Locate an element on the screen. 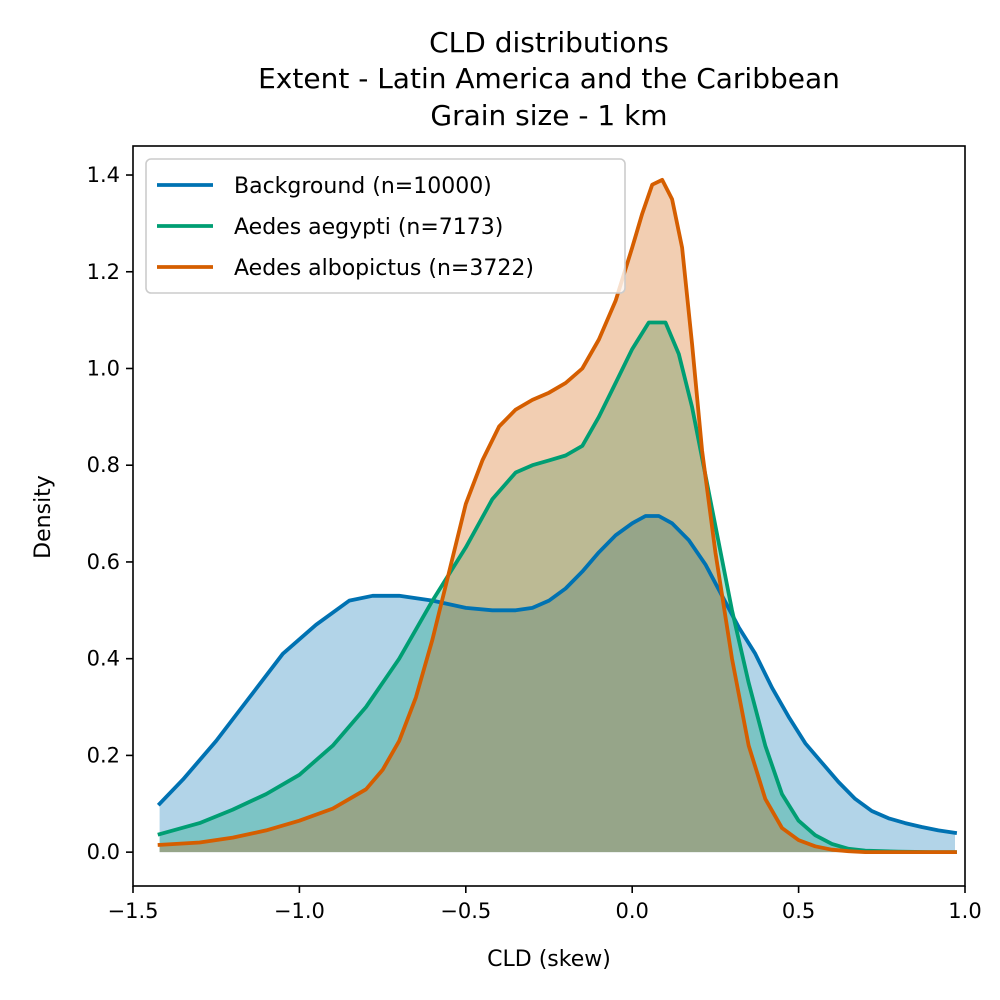 The image size is (1000, 1000). x-tick-label: 1.0 is located at coordinates (964, 911).